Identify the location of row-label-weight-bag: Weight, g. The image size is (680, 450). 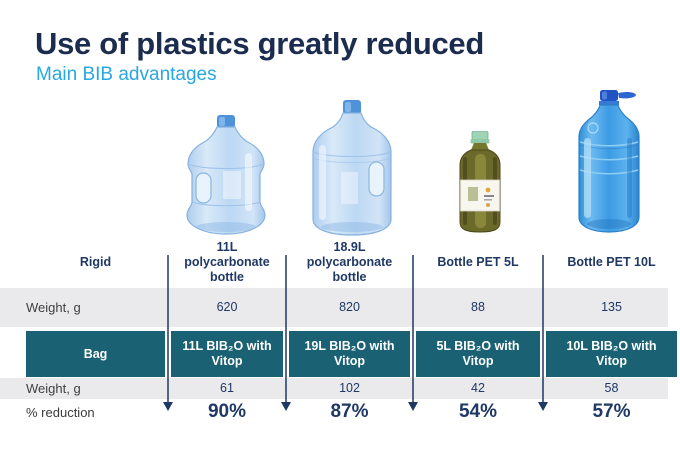
(53, 388).